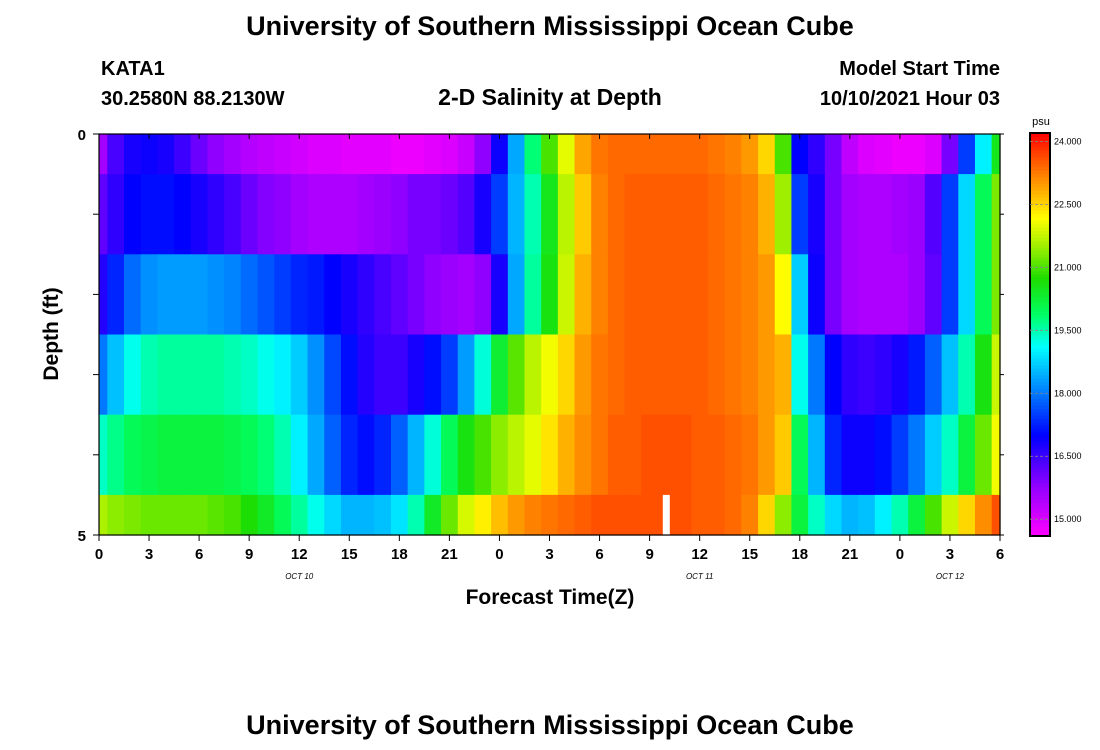 This screenshot has width=1100, height=750. I want to click on heat-cell-r0-h7, so click(216, 154).